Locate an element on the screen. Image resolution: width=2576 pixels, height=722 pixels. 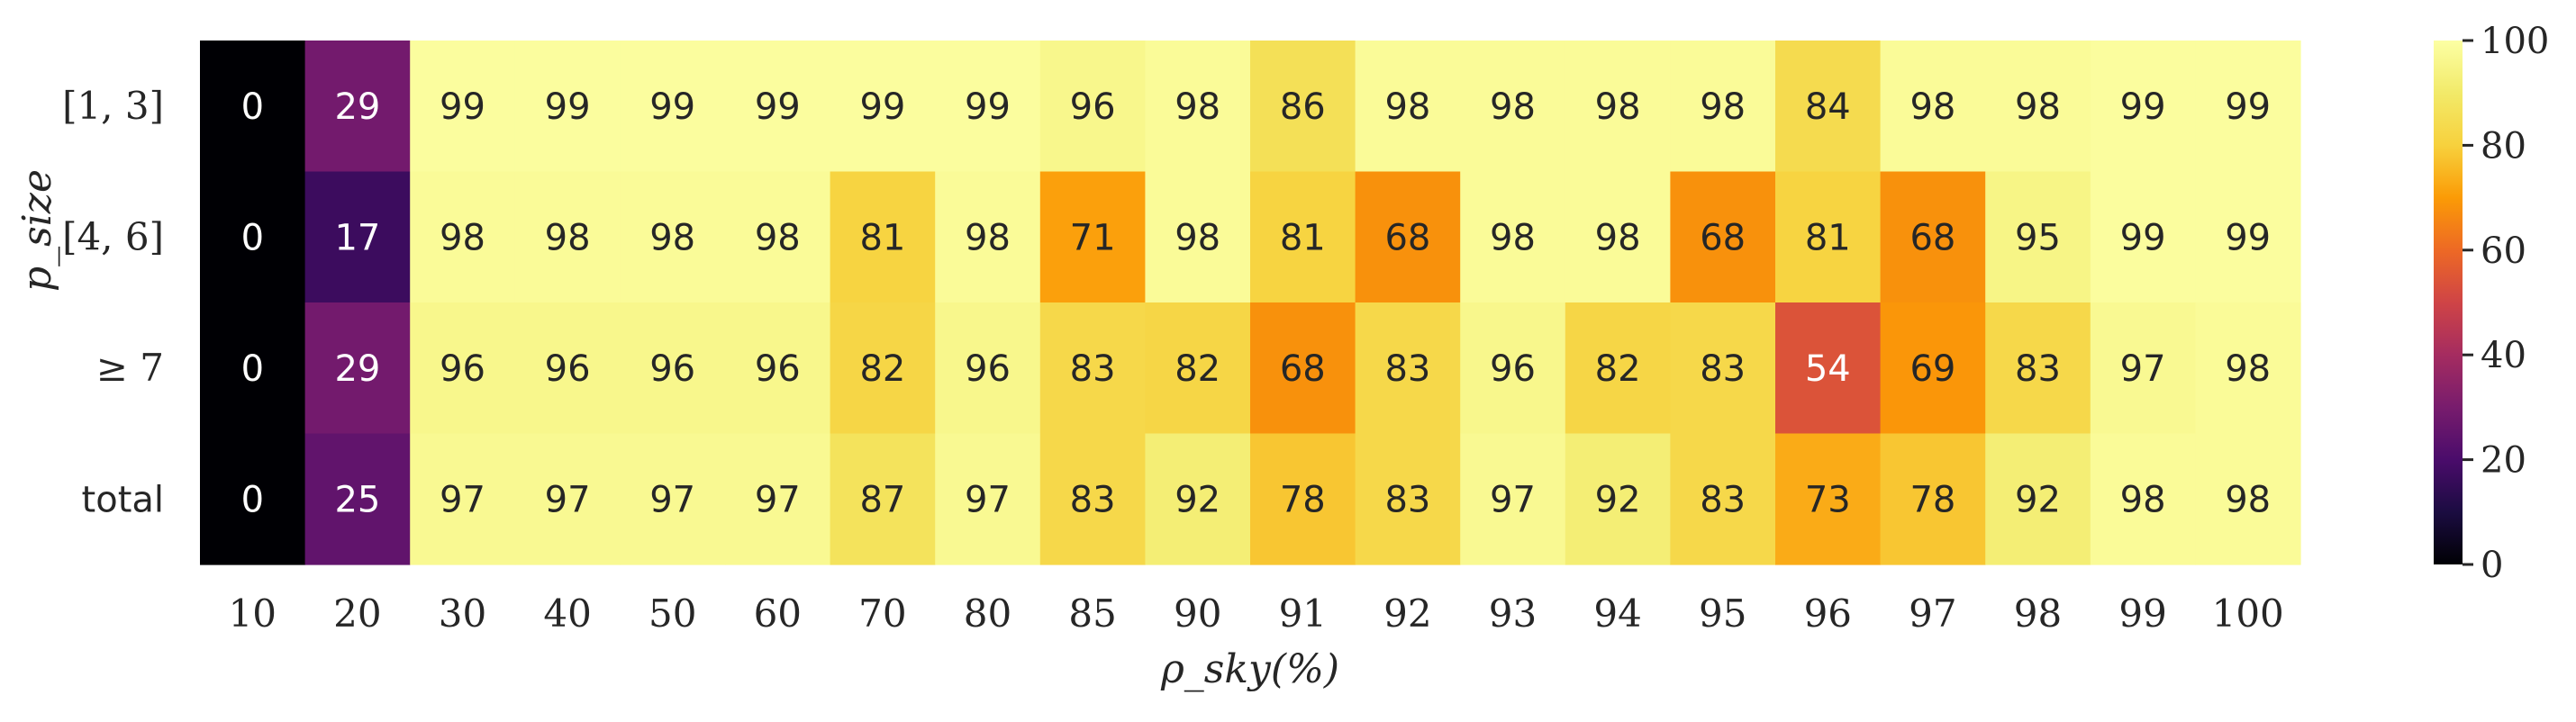
y-tick-label: [1, 3] is located at coordinates (113, 106).